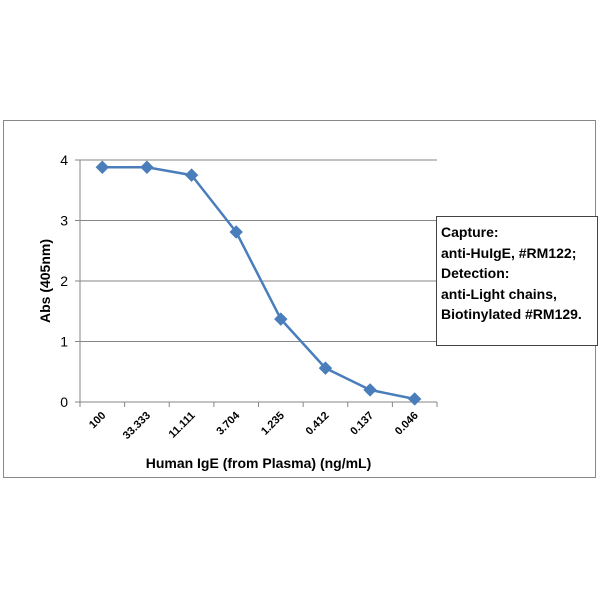 The image size is (600, 600). What do you see at coordinates (191, 175) in the screenshot?
I see `data-point-11.111` at bounding box center [191, 175].